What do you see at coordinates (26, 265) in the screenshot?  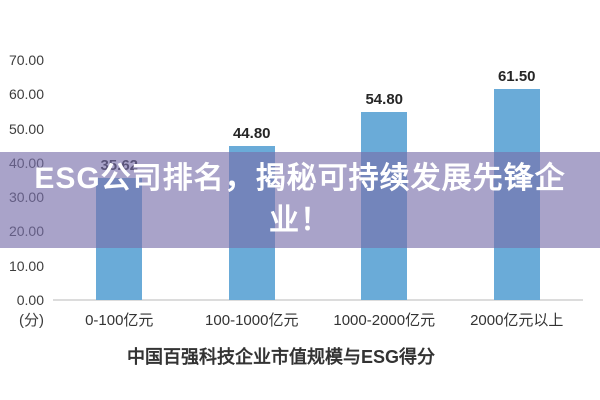 I see `y-axis-tick-label: 10.00` at bounding box center [26, 265].